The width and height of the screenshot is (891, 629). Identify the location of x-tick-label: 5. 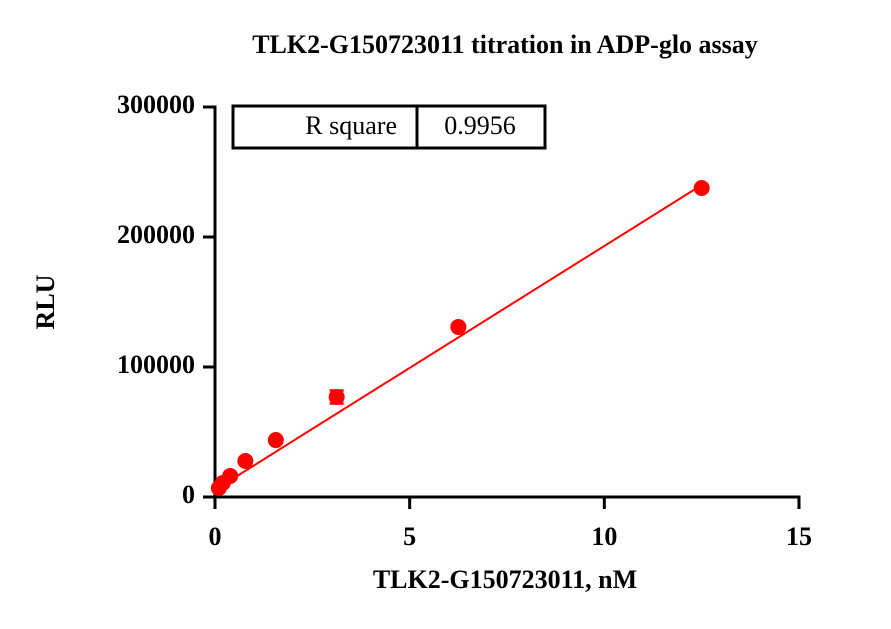
(409, 536).